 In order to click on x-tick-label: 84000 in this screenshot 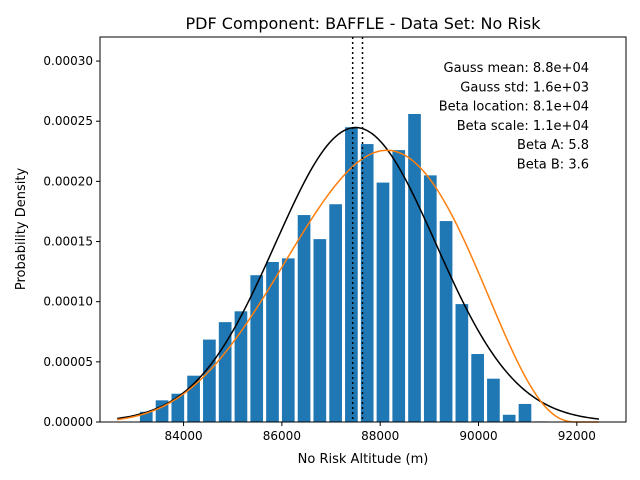, I will do `click(183, 436)`.